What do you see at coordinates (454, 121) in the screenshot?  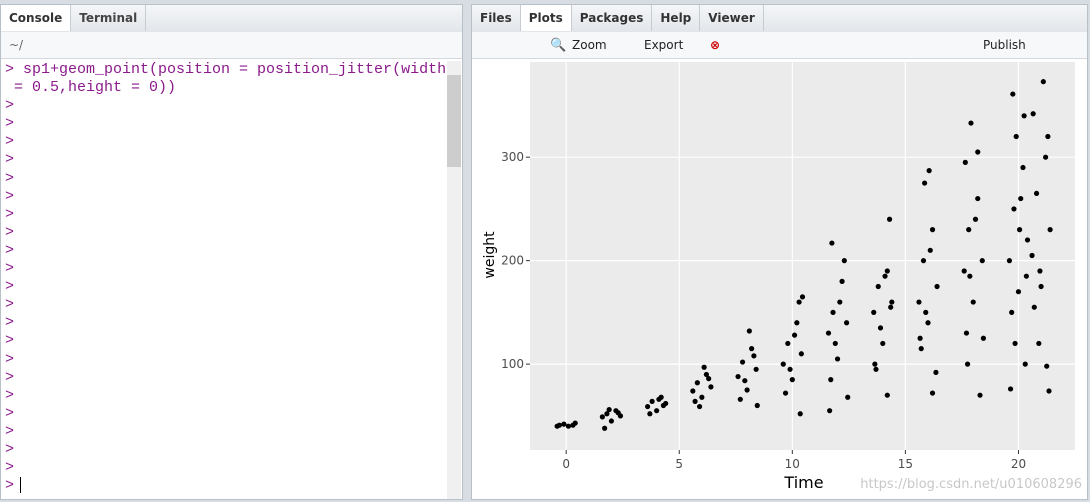 I see `scroll-thumb` at bounding box center [454, 121].